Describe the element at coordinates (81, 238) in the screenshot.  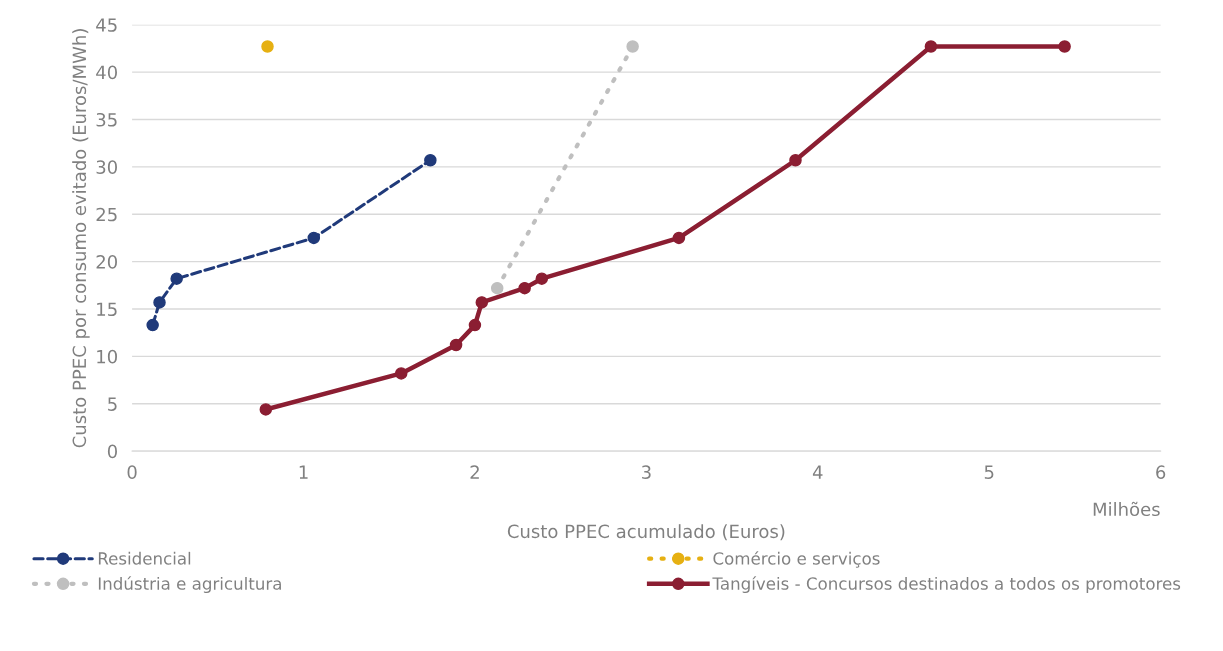
I see `y-axis-title: Custo PPEC por consumo evitado (Euros/MWh)` at that location.